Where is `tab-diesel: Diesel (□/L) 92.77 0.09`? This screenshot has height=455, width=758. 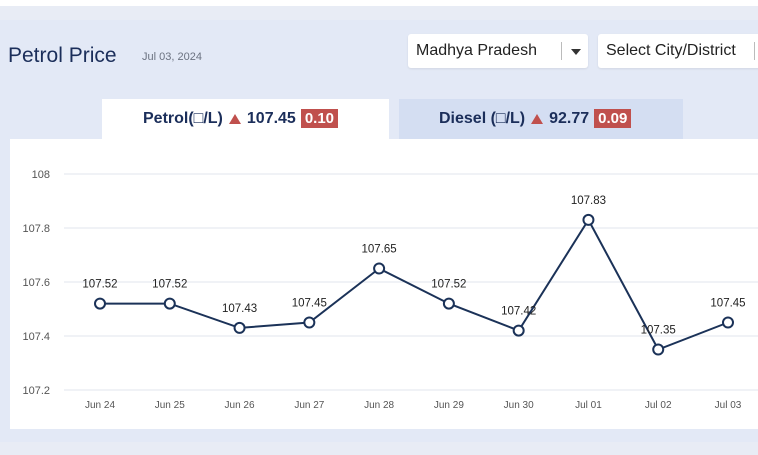
tab-diesel: Diesel (□/L) 92.77 0.09 is located at coordinates (541, 119).